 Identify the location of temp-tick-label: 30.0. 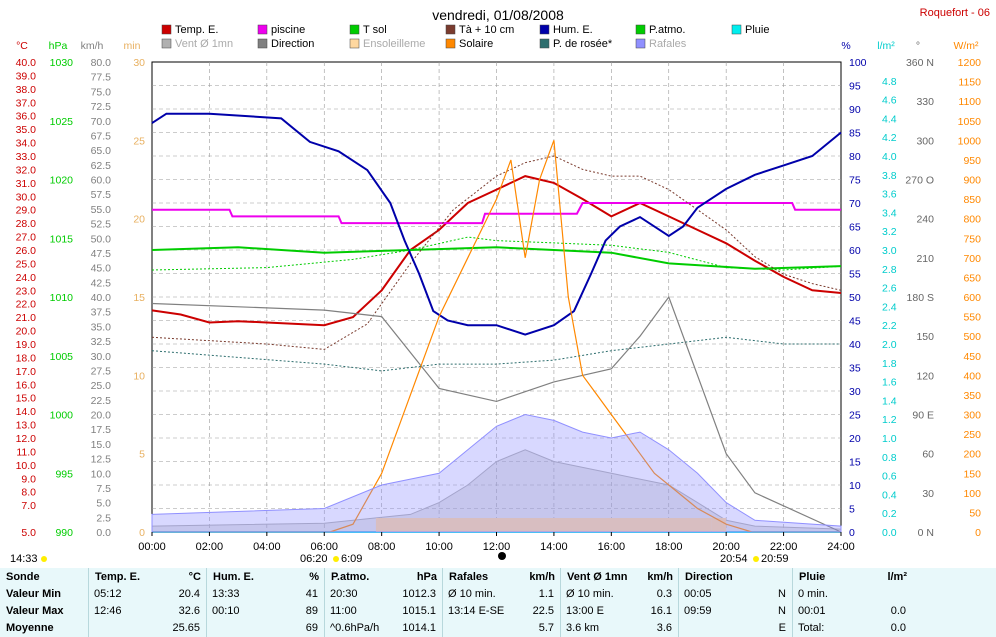
(26, 197).